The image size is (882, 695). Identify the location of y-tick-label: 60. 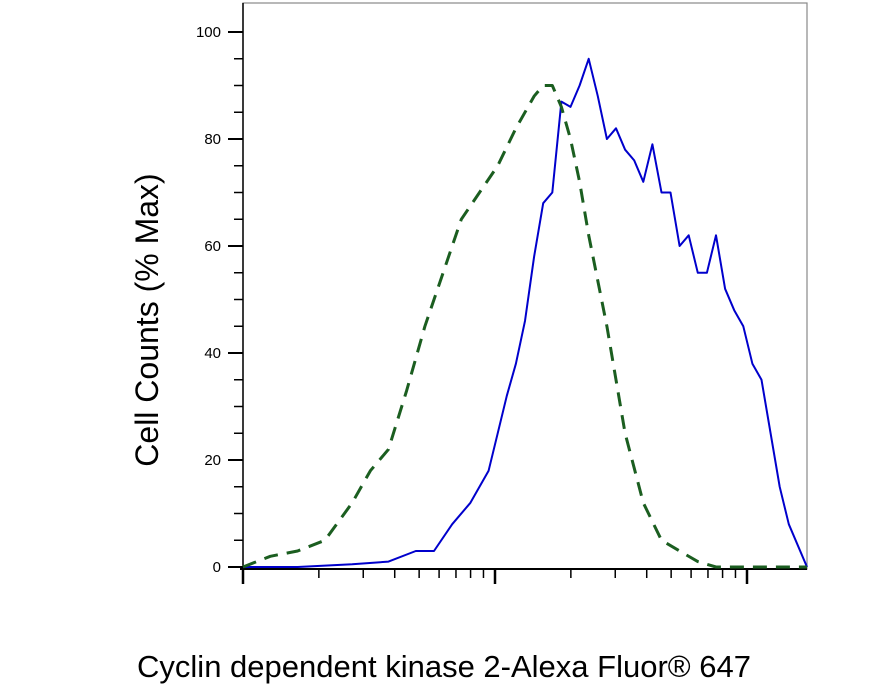
(212, 246).